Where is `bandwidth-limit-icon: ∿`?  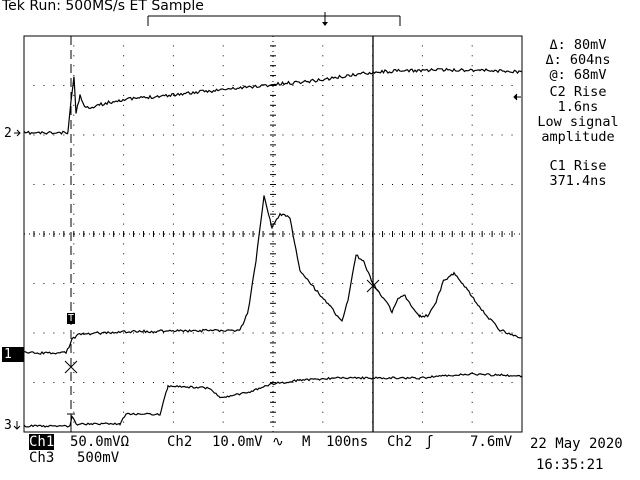 bandwidth-limit-icon: ∿ is located at coordinates (278, 442).